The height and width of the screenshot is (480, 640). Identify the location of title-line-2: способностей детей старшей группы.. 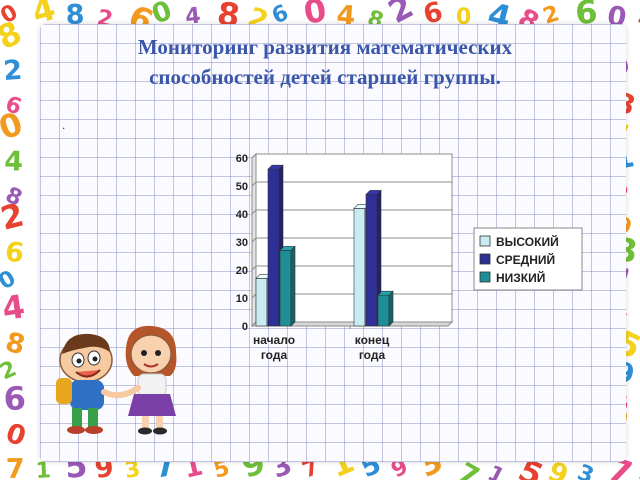
(325, 77).